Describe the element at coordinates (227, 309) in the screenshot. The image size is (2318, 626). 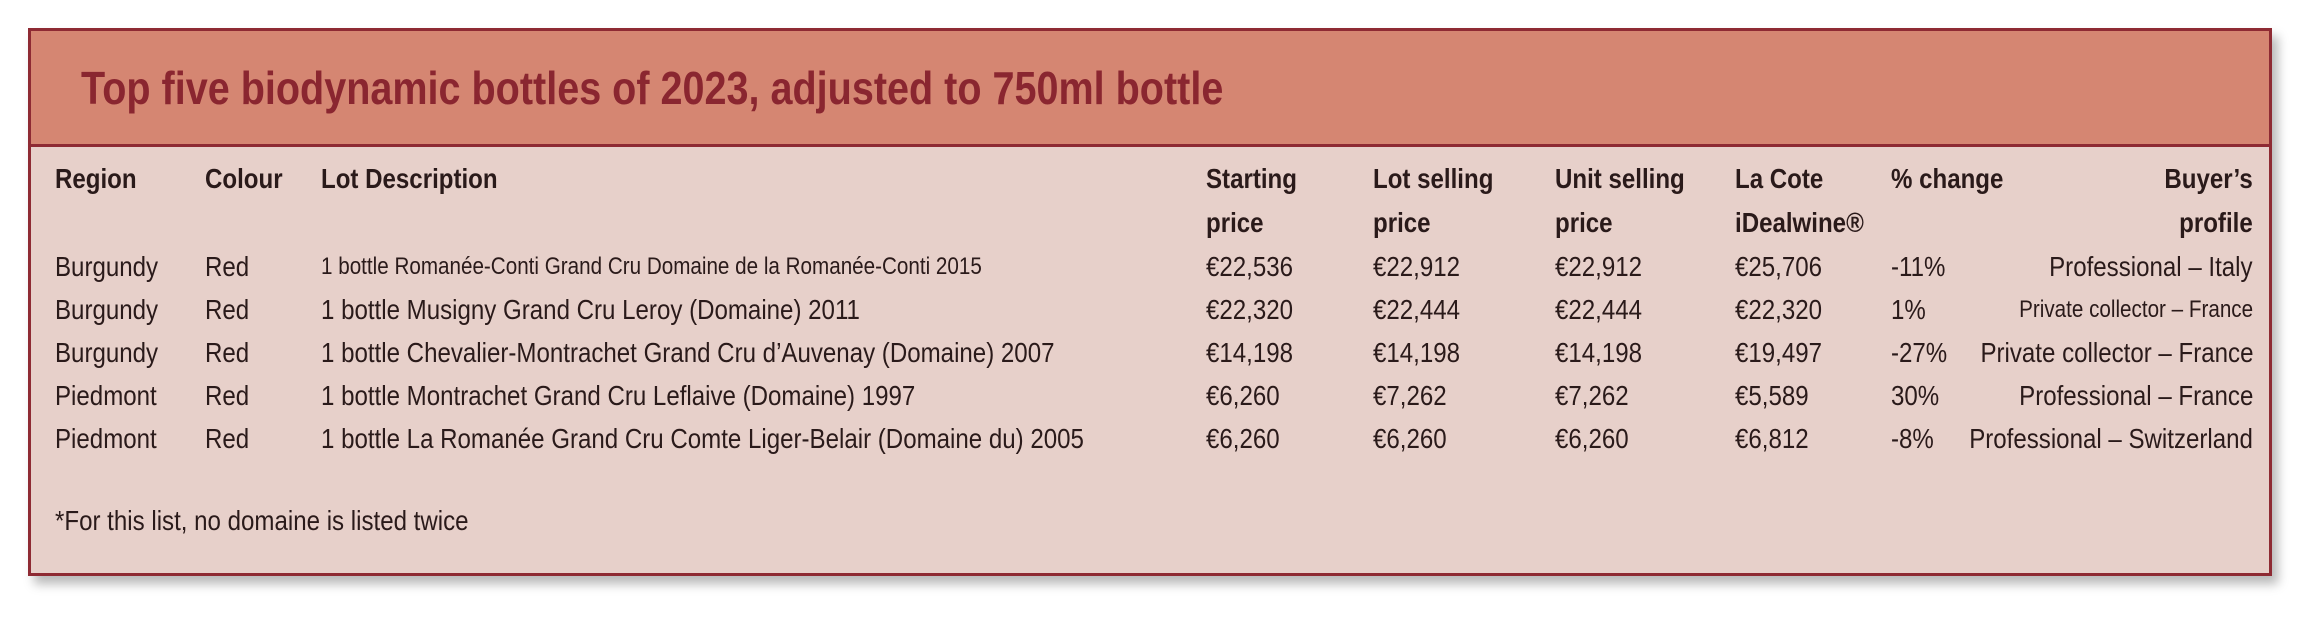
I see `row-2-colour: Red` at that location.